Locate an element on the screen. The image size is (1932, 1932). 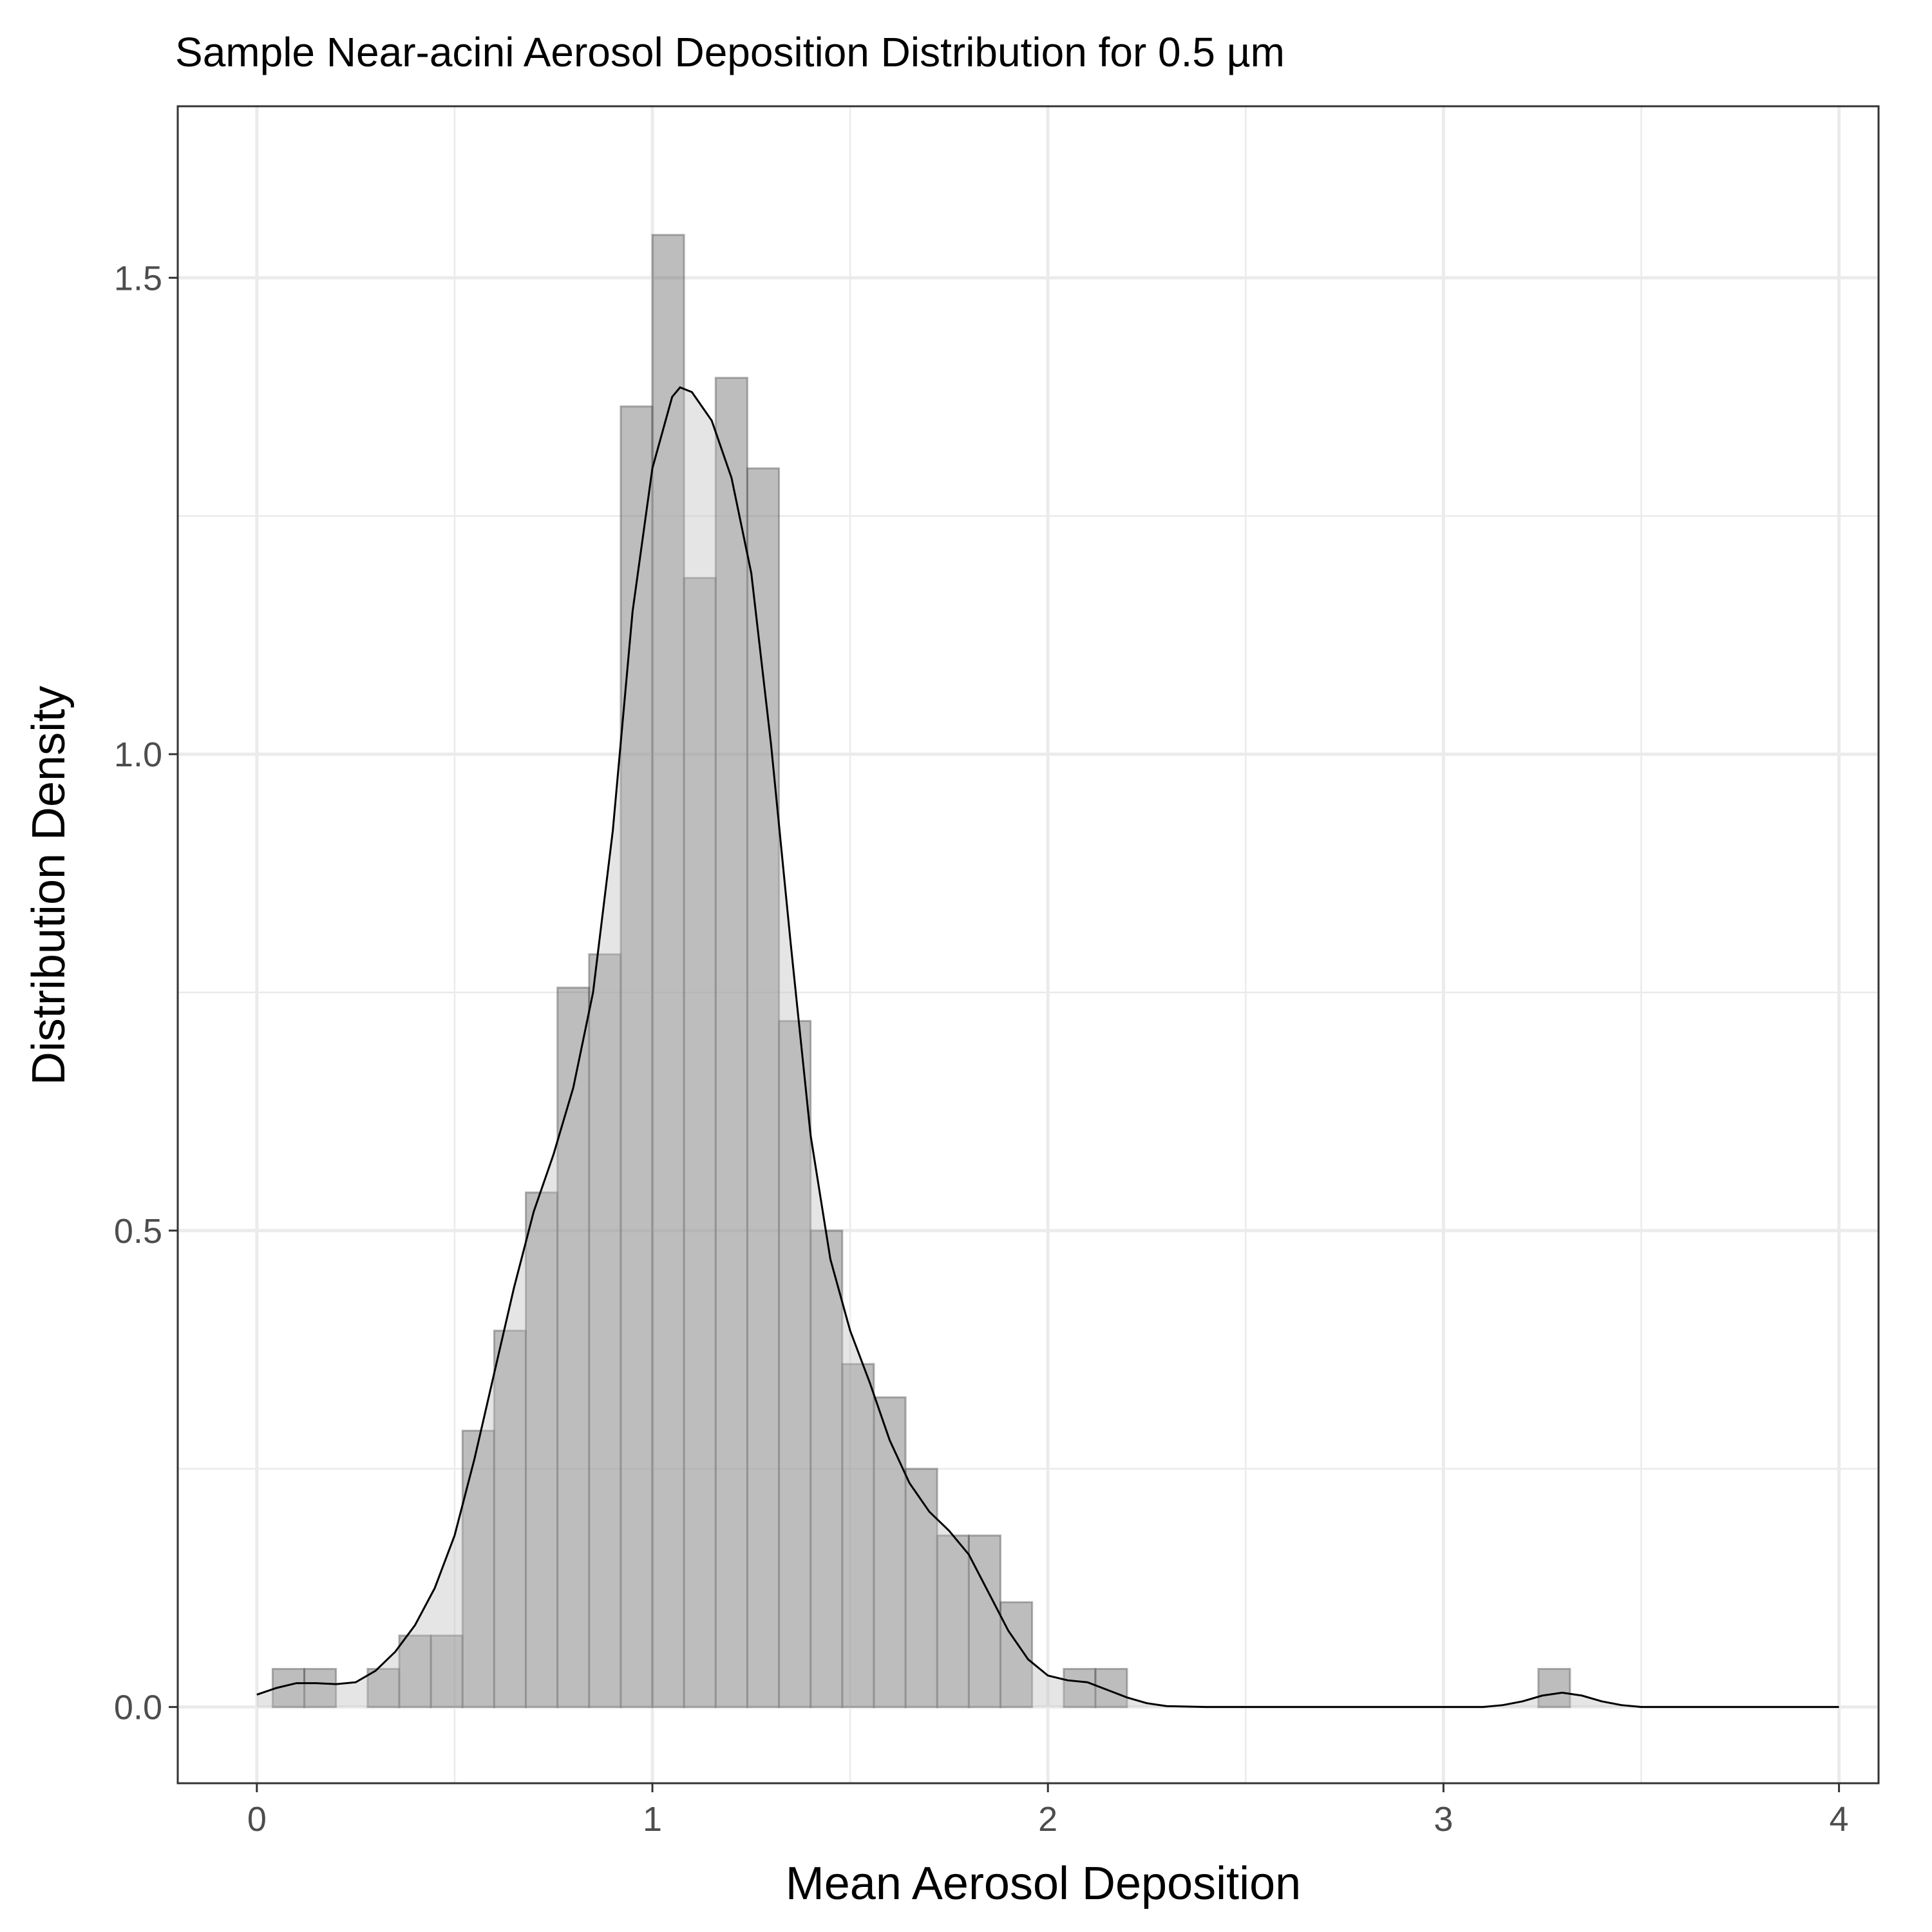
y-tick-label: 0.0 is located at coordinates (138, 1708).